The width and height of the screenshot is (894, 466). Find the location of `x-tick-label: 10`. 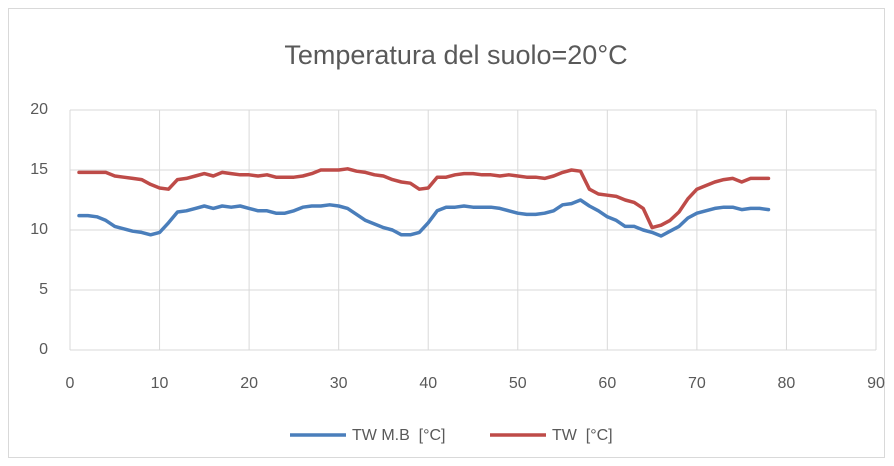

x-tick-label: 10 is located at coordinates (160, 383).